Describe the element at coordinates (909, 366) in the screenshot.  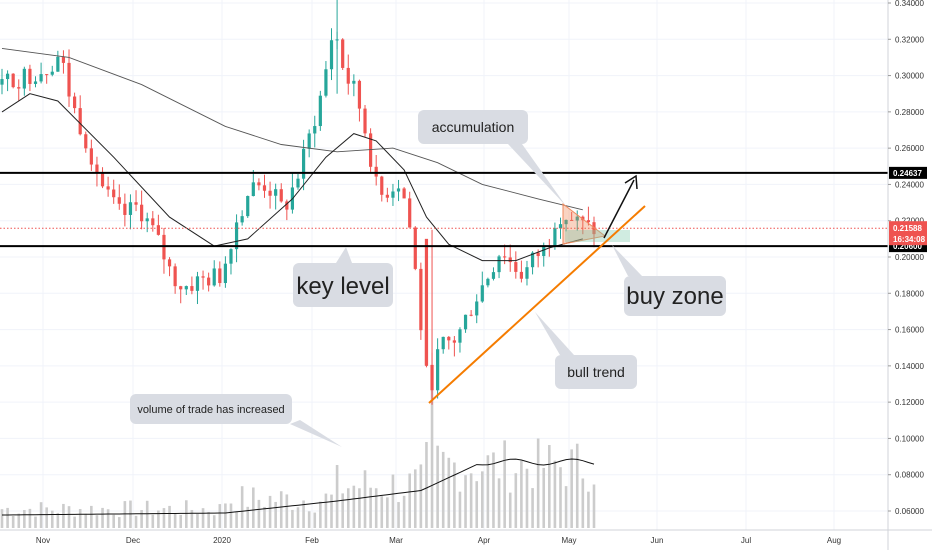
I see `price-tick-label: 0.14000` at that location.